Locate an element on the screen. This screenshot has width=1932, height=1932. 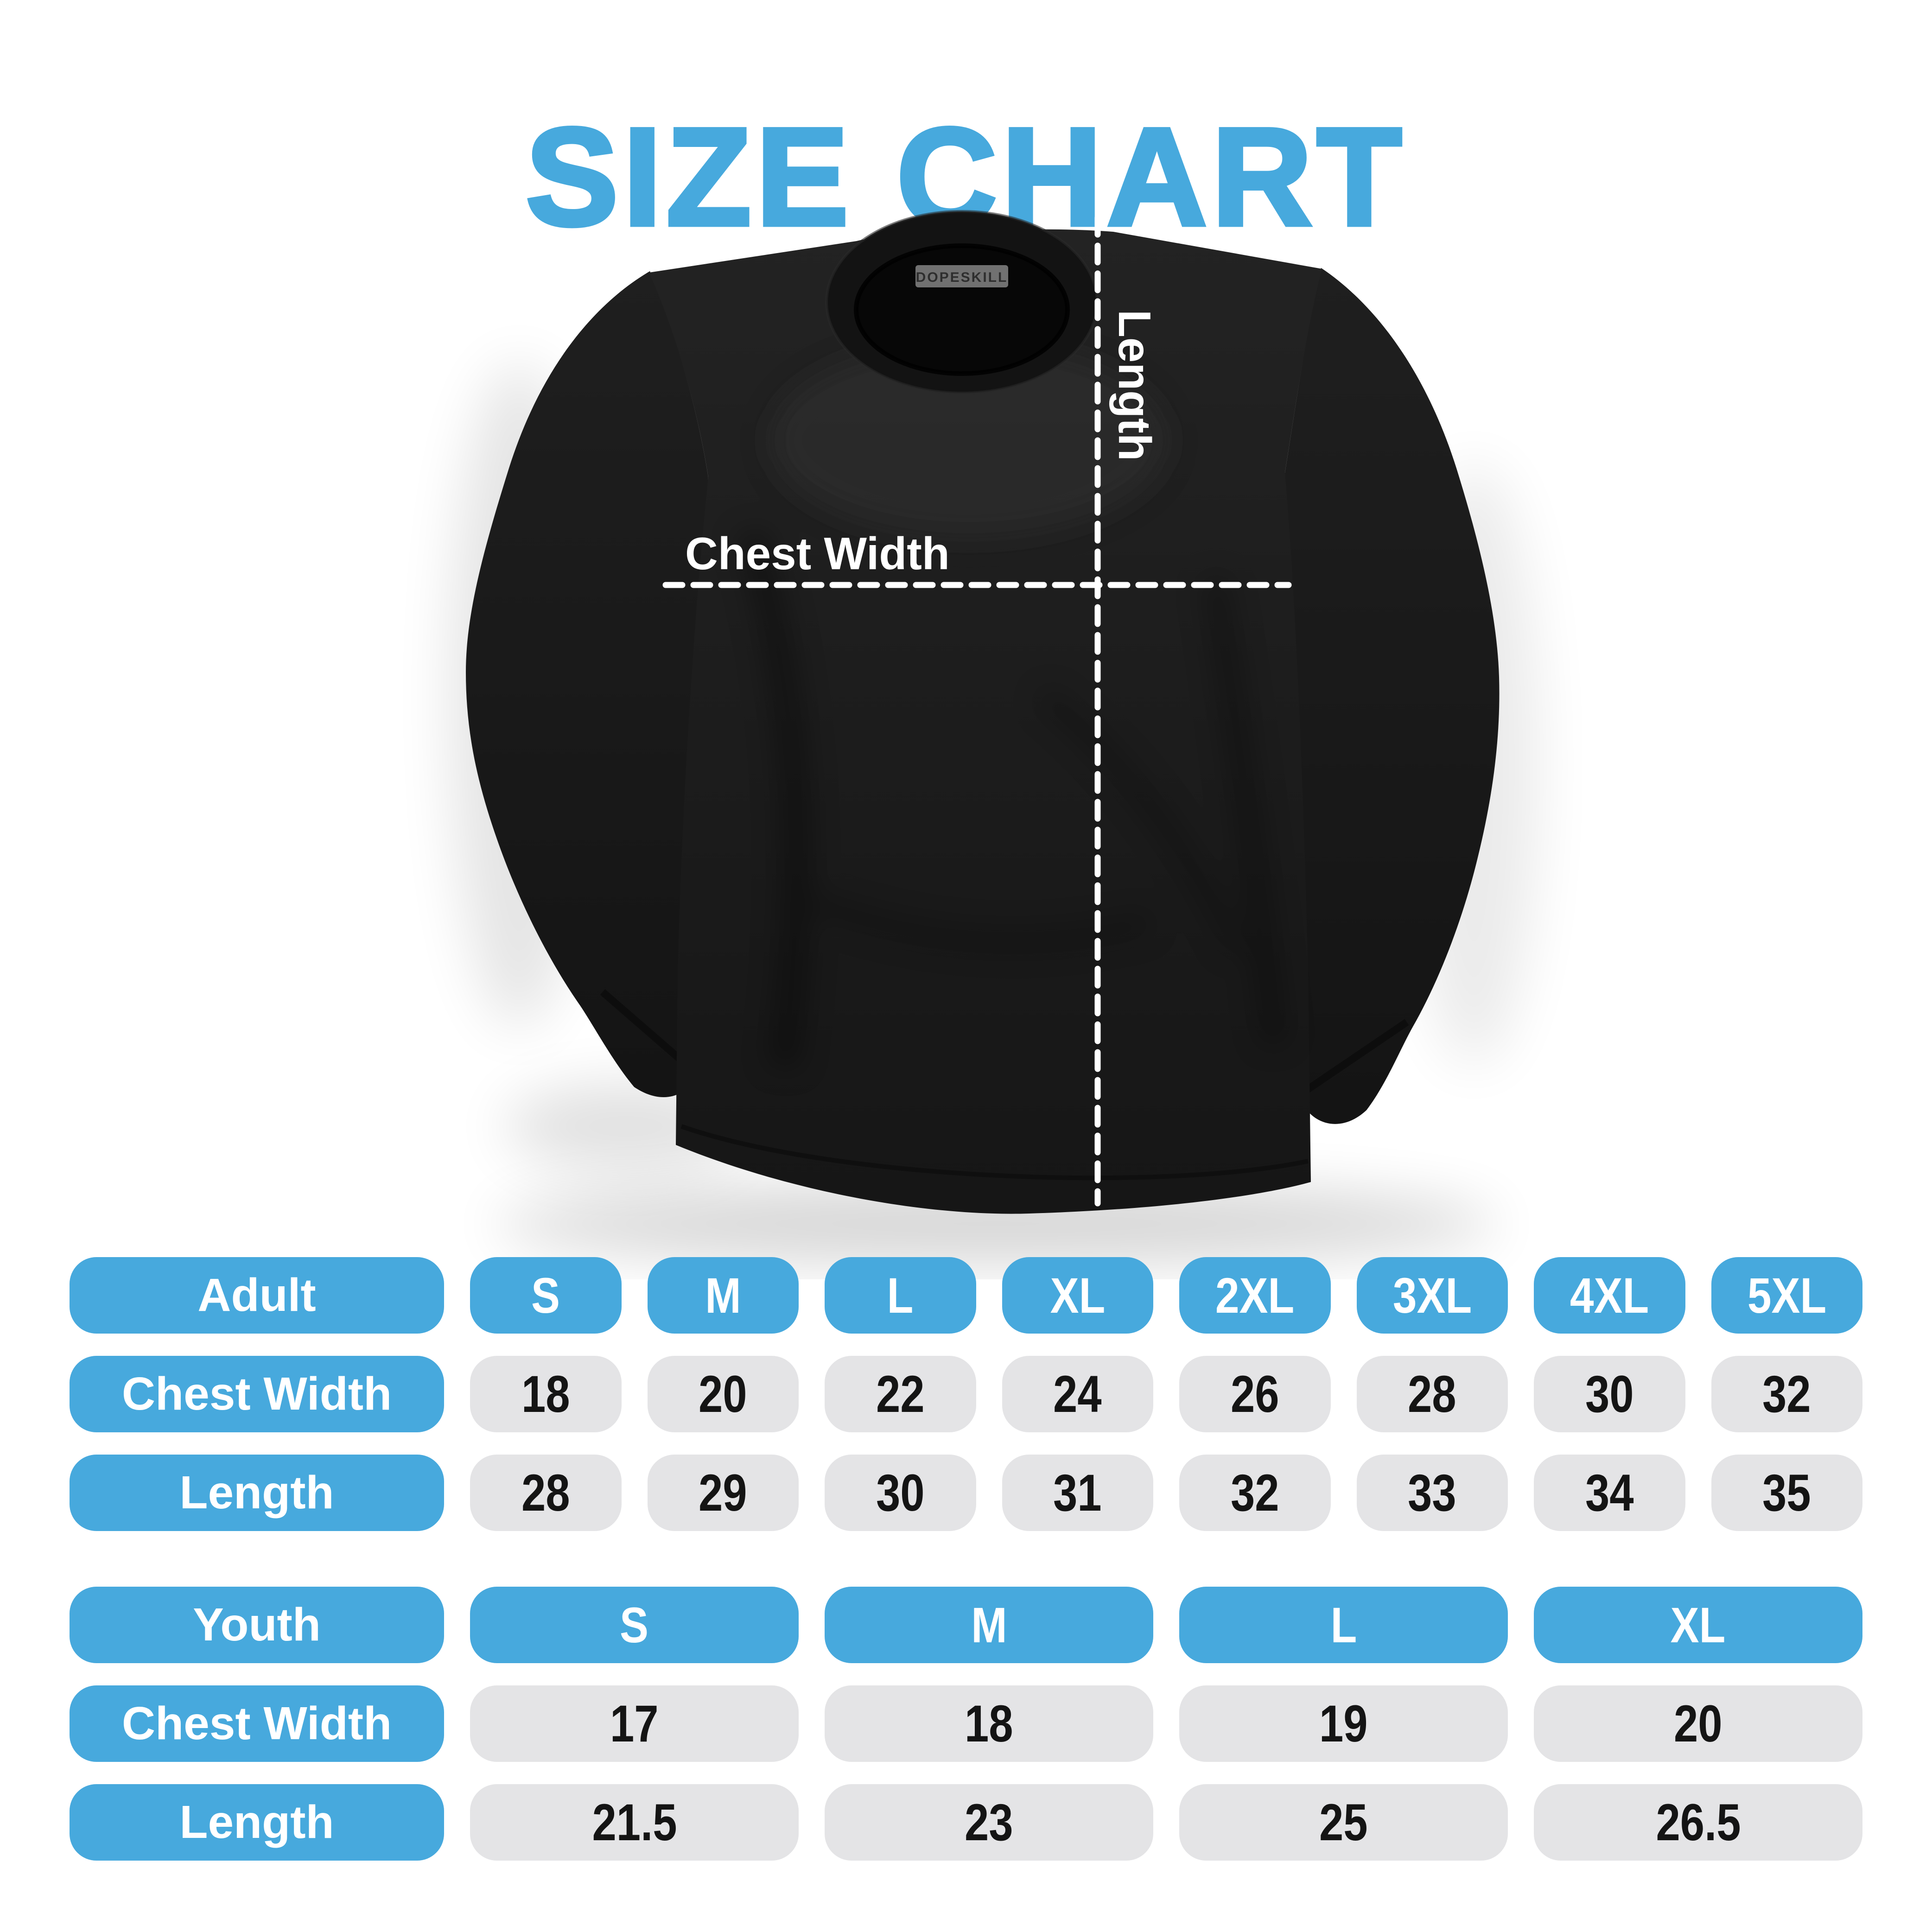
right-cuff-seam is located at coordinates (1351, 1060).